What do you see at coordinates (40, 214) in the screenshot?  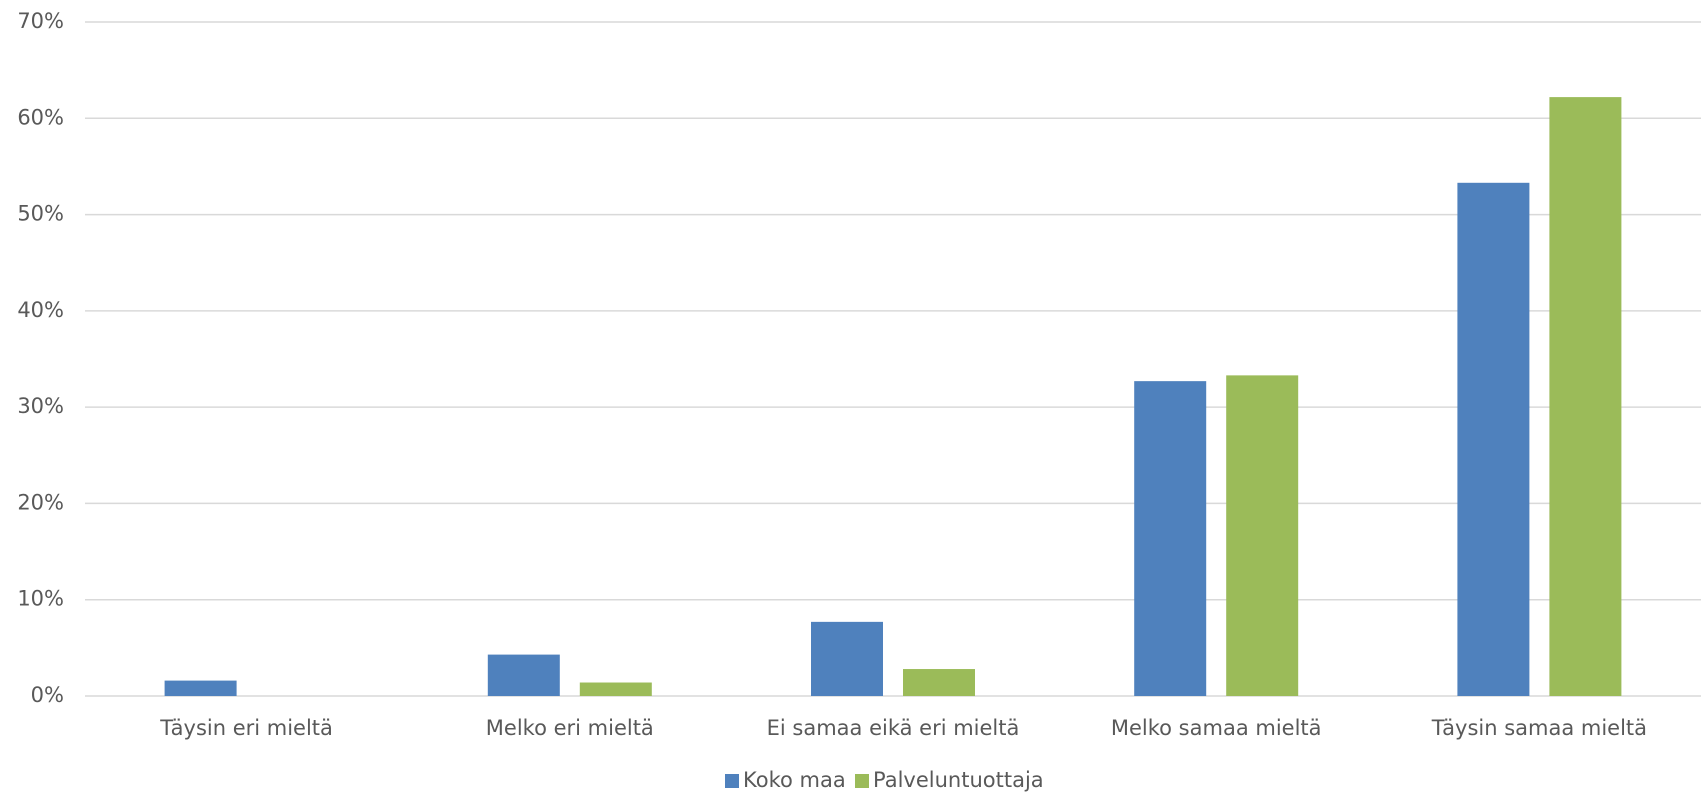 I see `y-tick-label: 50%` at bounding box center [40, 214].